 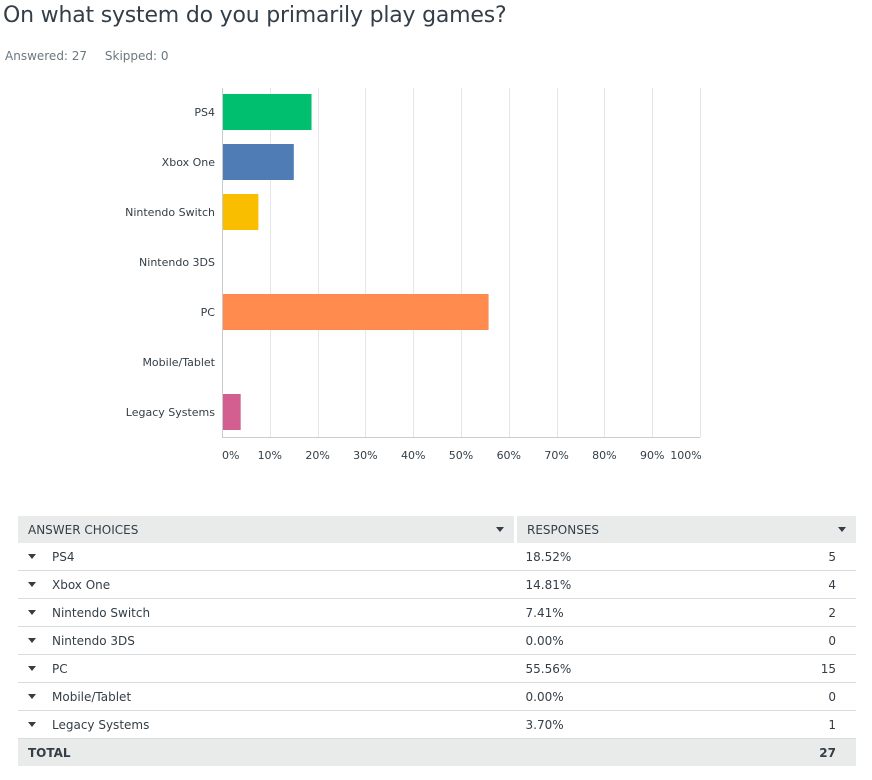 I want to click on skipped-count: Skipped: 0, so click(x=136, y=56).